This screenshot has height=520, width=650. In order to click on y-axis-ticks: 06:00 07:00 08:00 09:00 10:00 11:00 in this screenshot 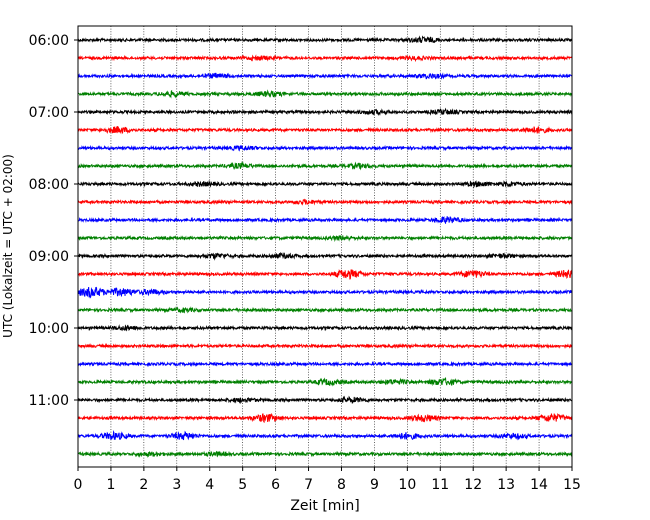, I will do `click(53, 221)`.